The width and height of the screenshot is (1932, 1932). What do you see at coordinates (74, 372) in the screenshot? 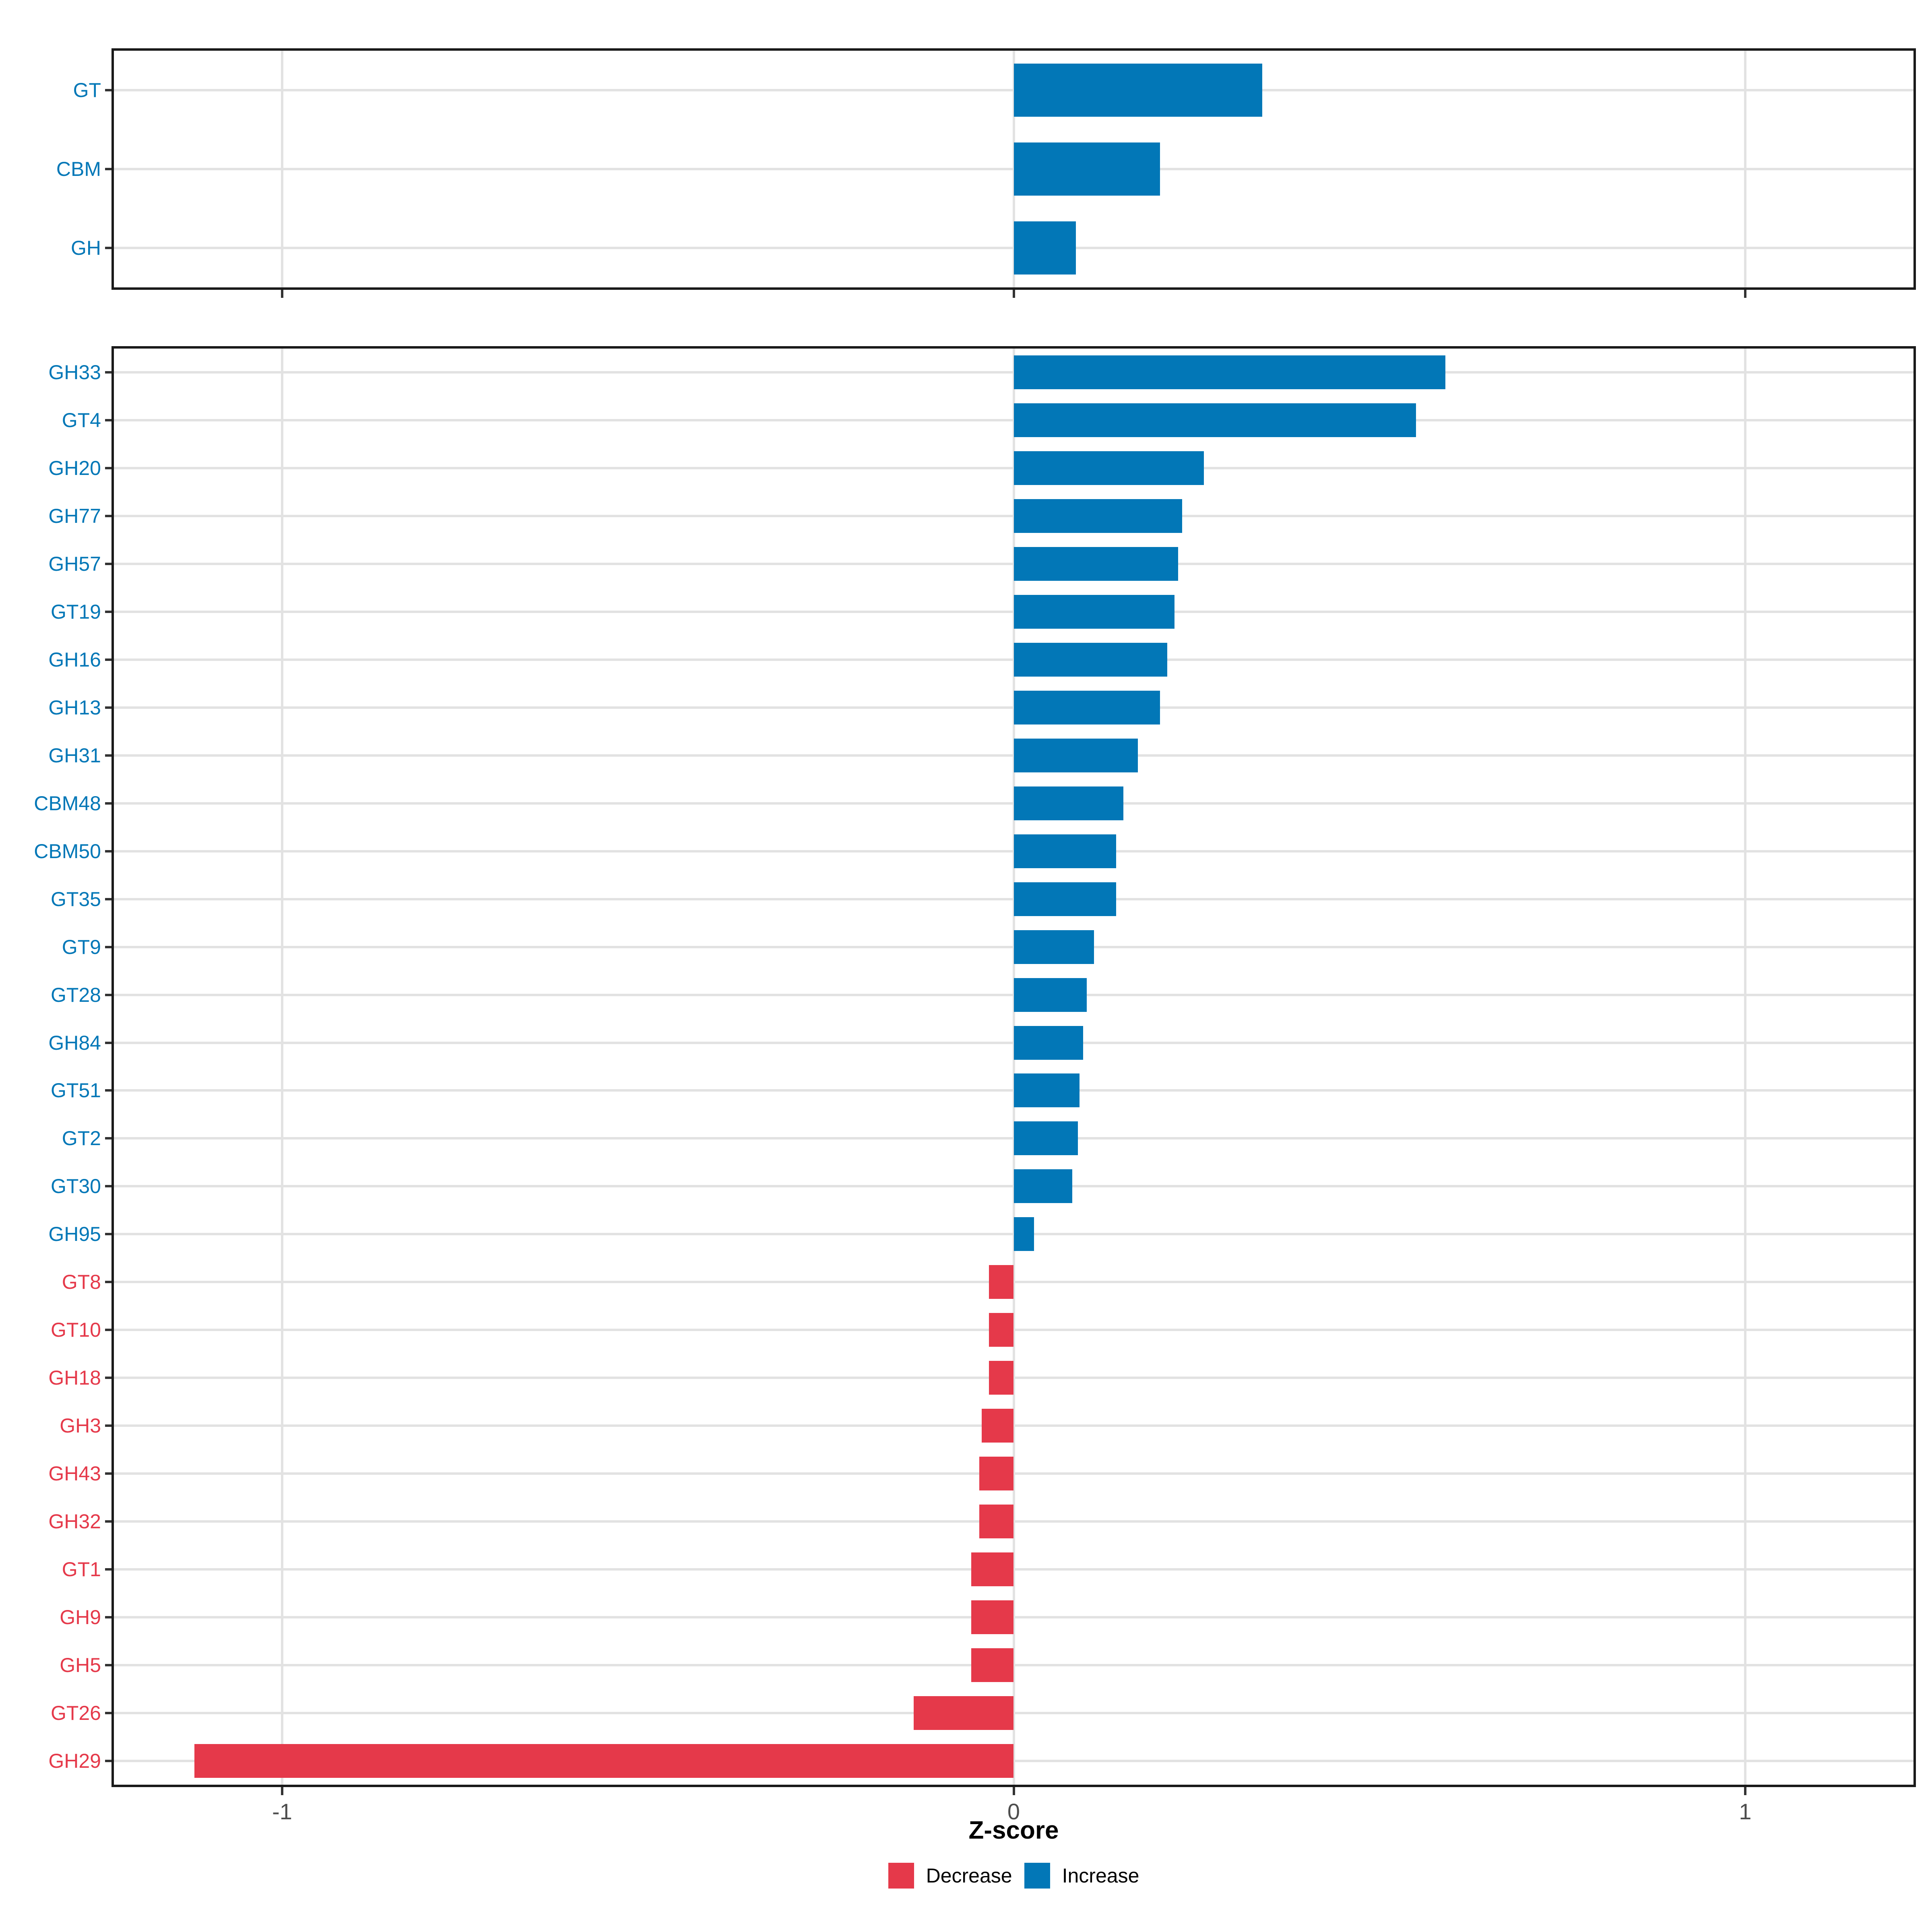
I see `category-label-GH33: GH33` at bounding box center [74, 372].